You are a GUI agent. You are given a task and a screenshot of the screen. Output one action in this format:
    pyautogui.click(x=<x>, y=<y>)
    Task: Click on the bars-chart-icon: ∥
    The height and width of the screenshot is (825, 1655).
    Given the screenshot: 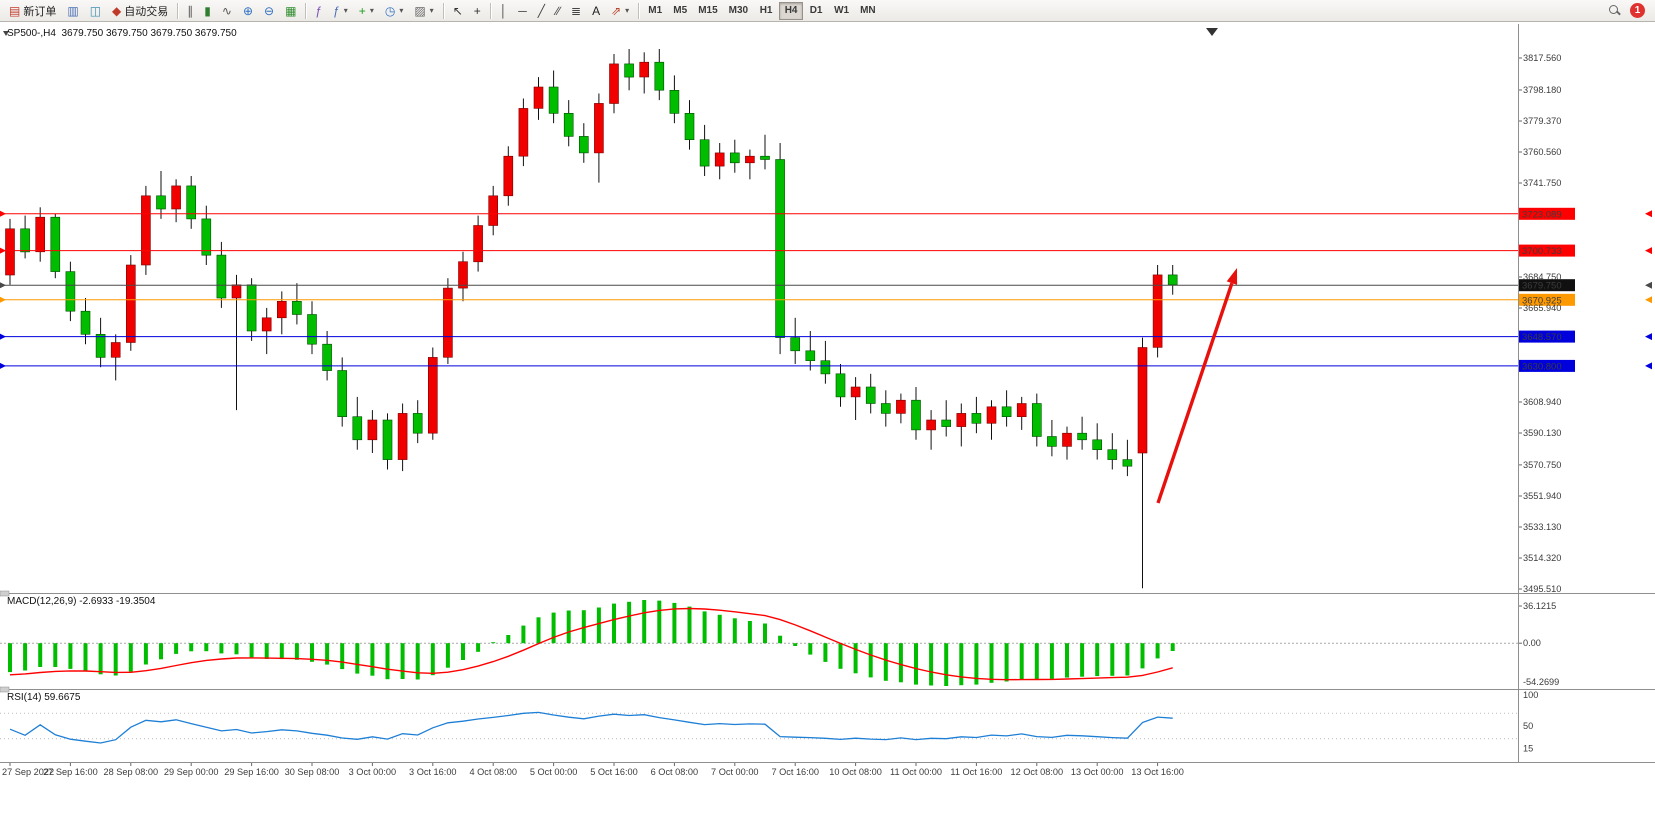 What is the action you would take?
    pyautogui.click(x=190, y=10)
    